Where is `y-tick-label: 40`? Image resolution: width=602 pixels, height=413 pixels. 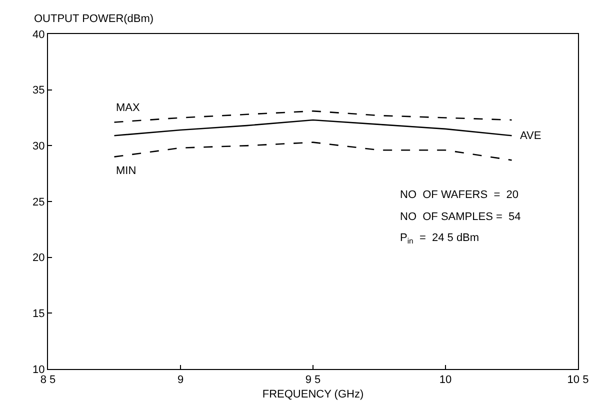 y-tick-label: 40 is located at coordinates (38, 34).